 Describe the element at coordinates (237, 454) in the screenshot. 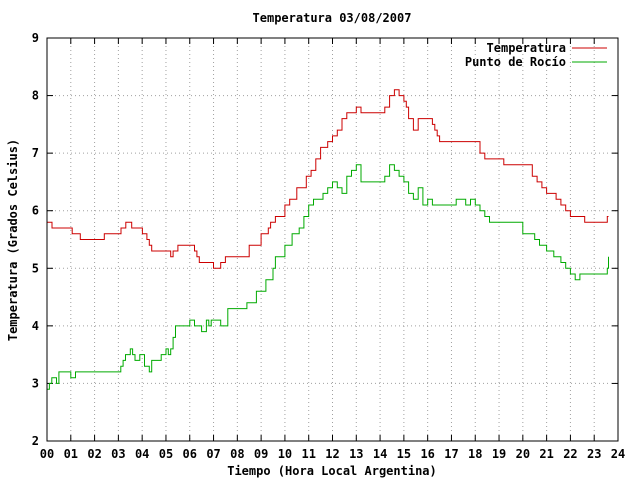

I see `x-tick-label: 08` at that location.